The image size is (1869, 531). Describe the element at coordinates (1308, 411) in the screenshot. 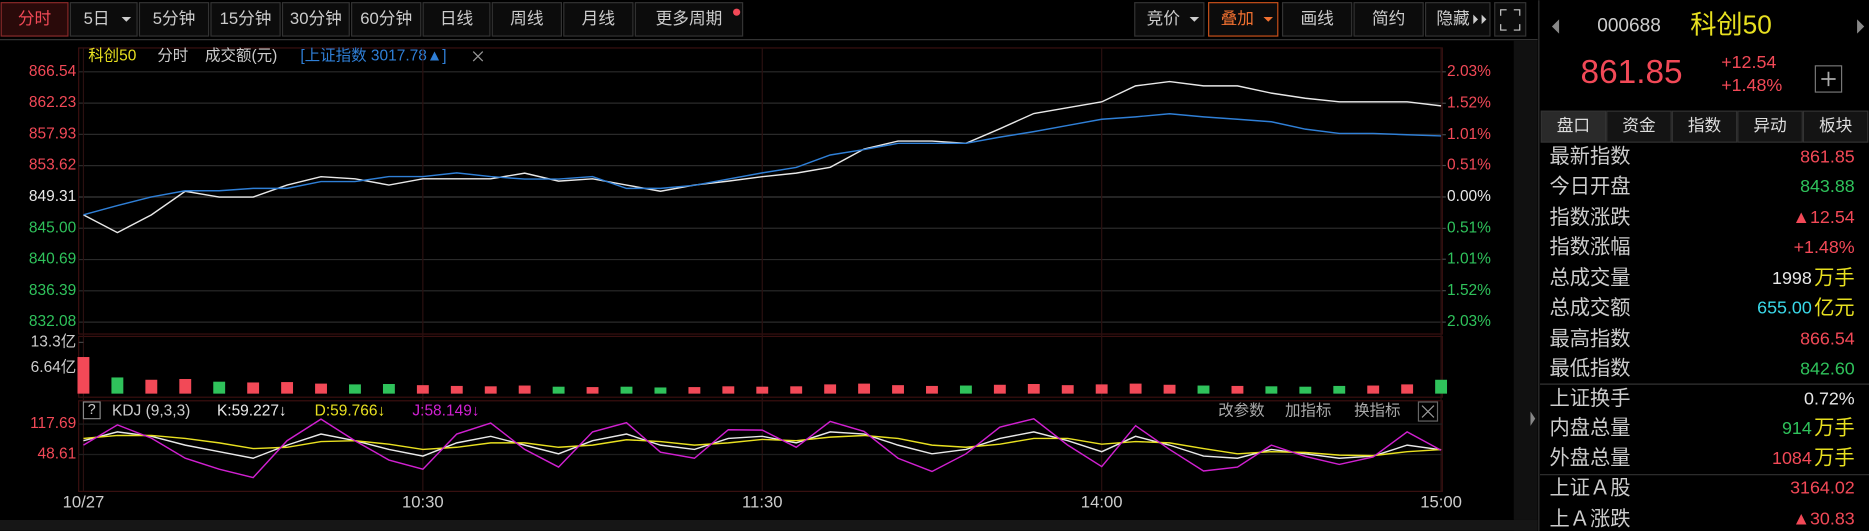

I see `indicator-action: 加指标` at that location.